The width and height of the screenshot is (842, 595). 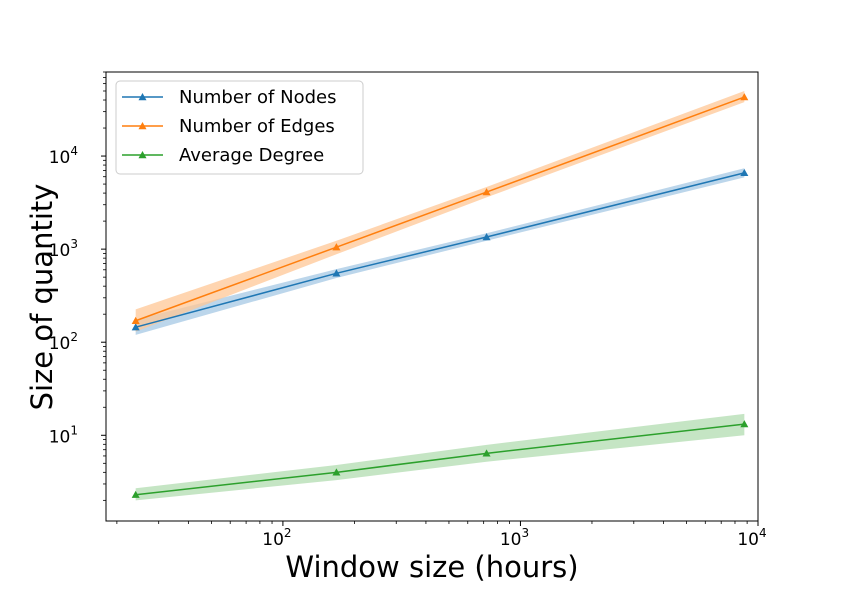 I want to click on y-axis-ticks: 10¹ 10² 10³ 10⁴, so click(x=77, y=286).